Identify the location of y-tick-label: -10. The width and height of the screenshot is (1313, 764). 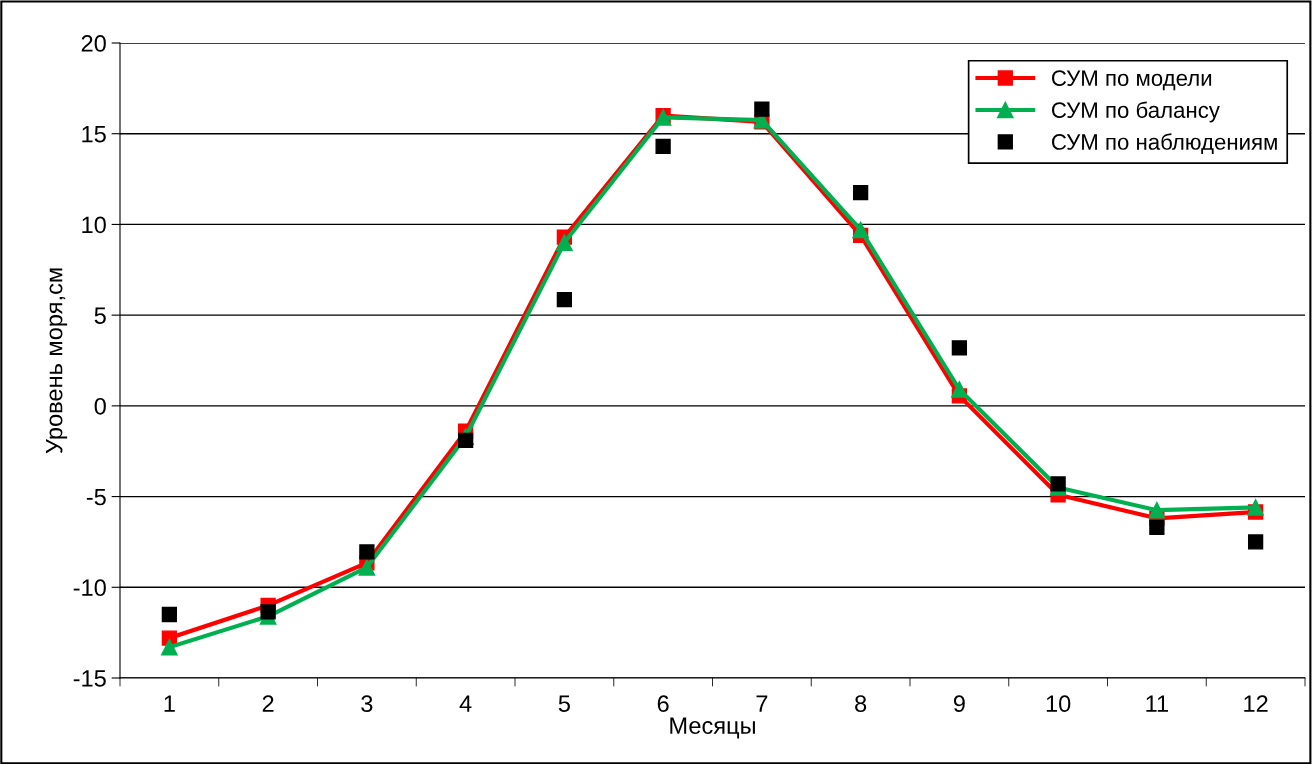
(89, 588).